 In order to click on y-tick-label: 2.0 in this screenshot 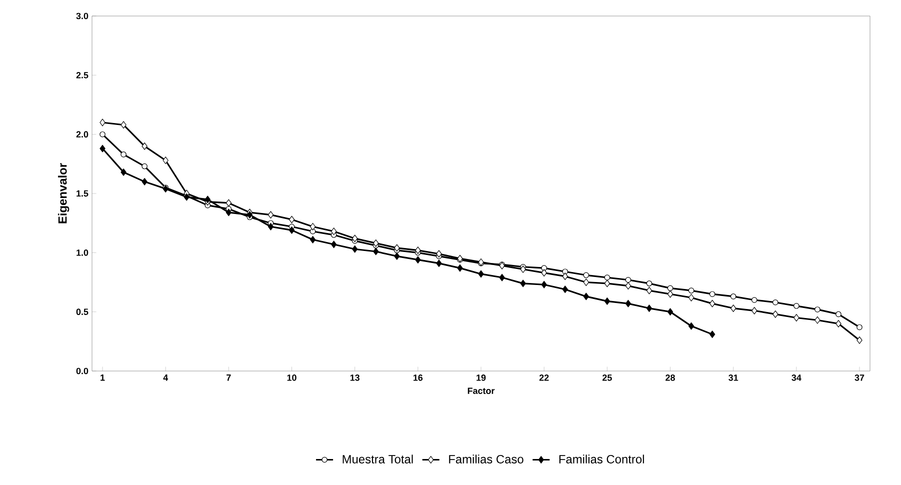, I will do `click(82, 134)`.